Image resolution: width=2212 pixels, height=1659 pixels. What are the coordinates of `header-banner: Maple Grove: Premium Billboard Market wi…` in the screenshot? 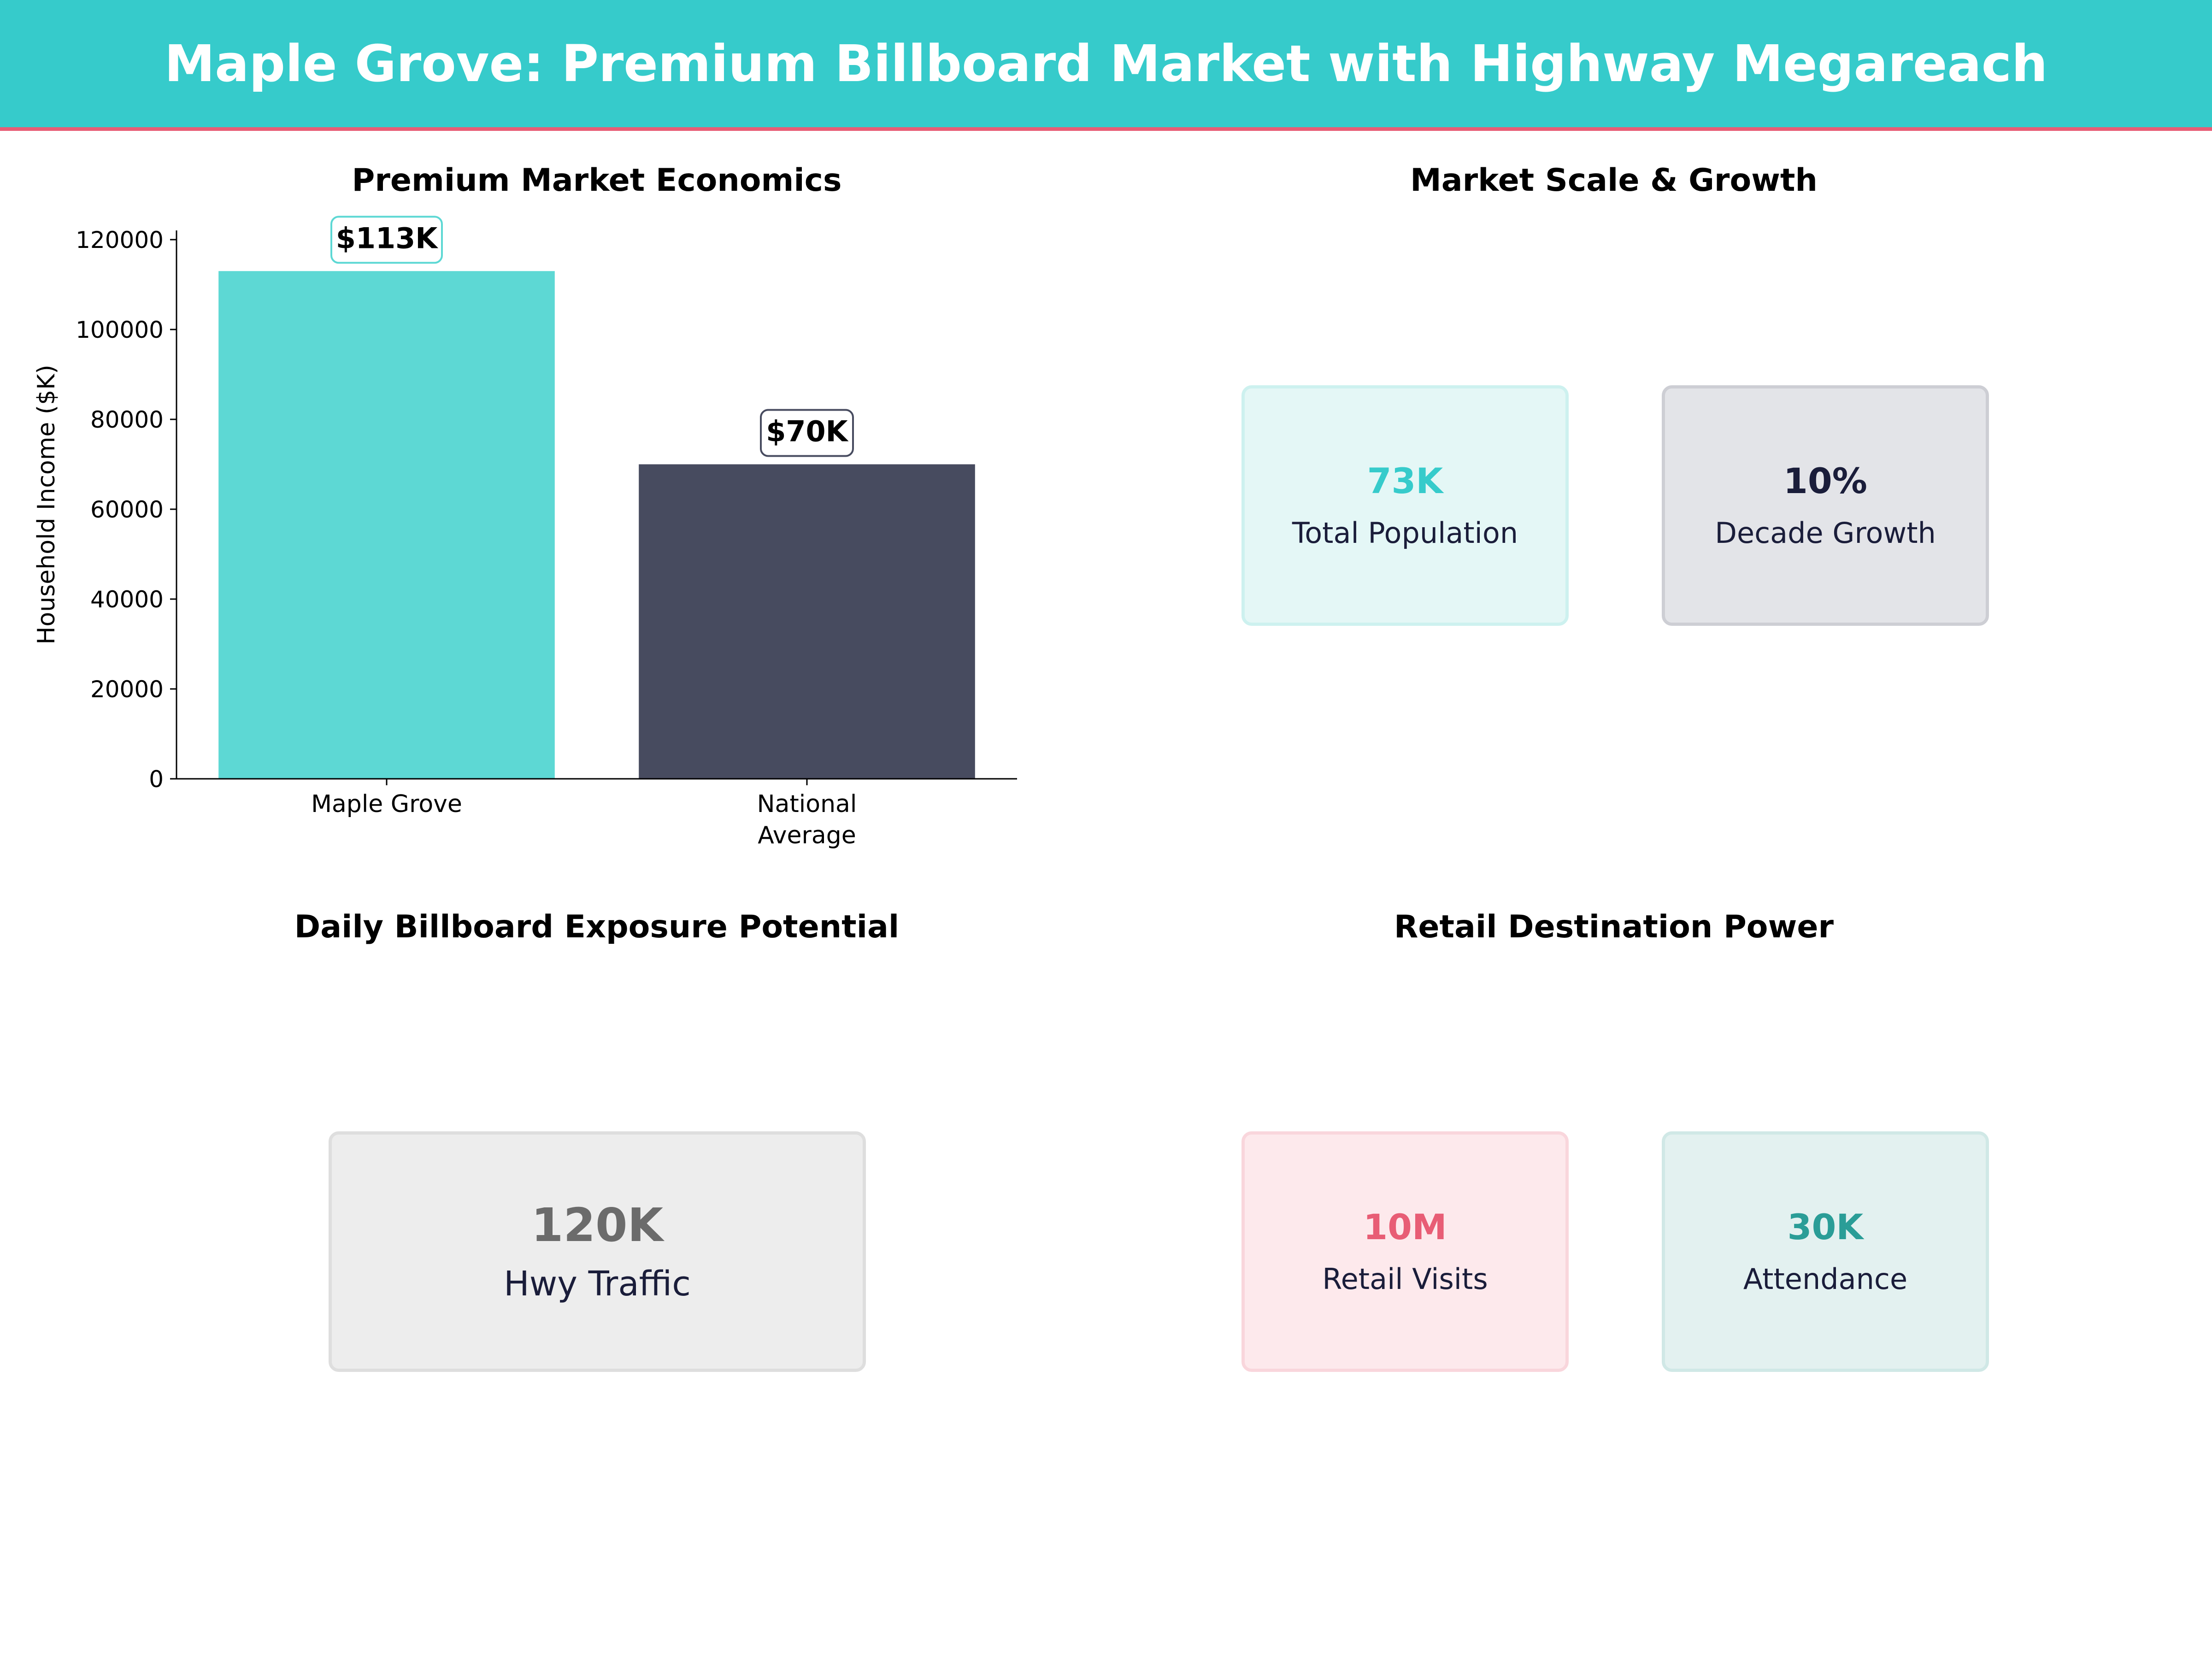 It's located at (1106, 65).